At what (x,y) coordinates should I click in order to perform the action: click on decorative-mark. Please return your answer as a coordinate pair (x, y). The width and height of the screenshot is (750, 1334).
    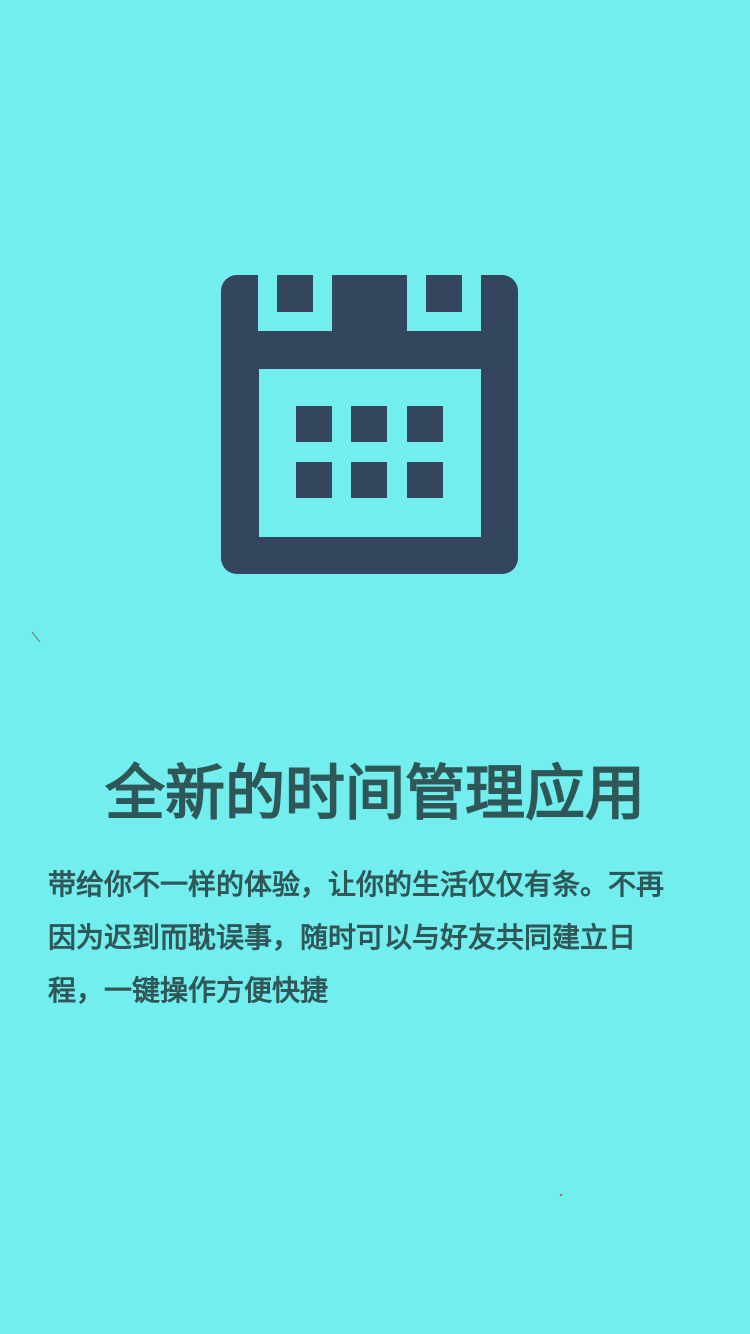
    Looking at the image, I should click on (36, 635).